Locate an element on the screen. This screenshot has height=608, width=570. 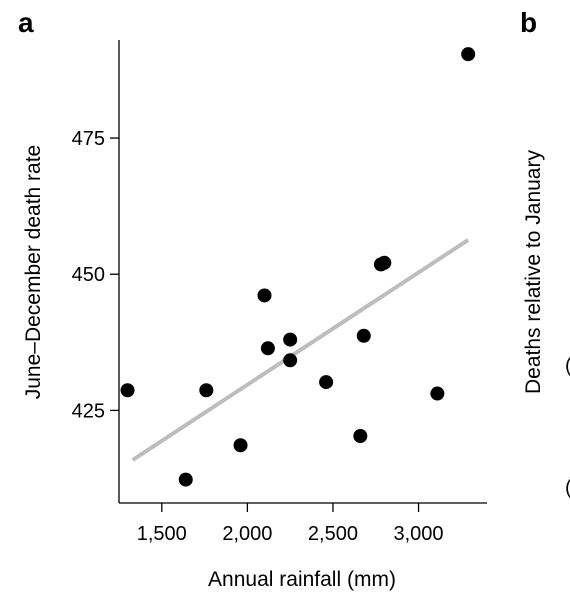
x-tick-label: 1,500 is located at coordinates (162, 534).